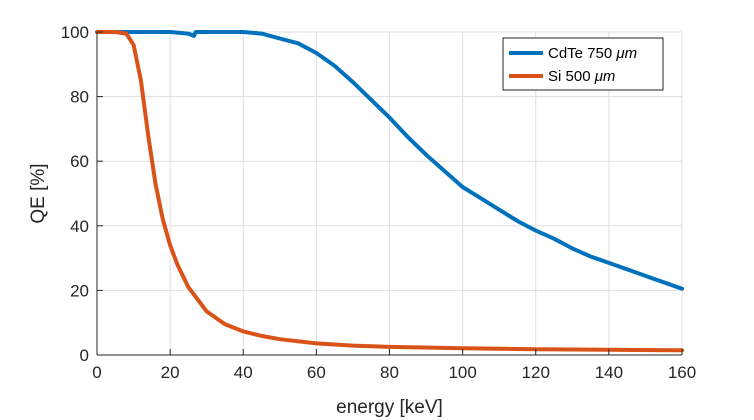 The image size is (754, 420). I want to click on x-tick-label-20: 20, so click(170, 372).